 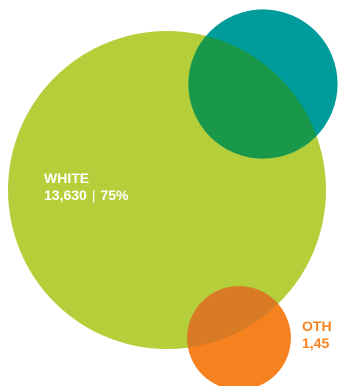 What do you see at coordinates (67, 178) in the screenshot?
I see `bubble-name-white: WHITE` at bounding box center [67, 178].